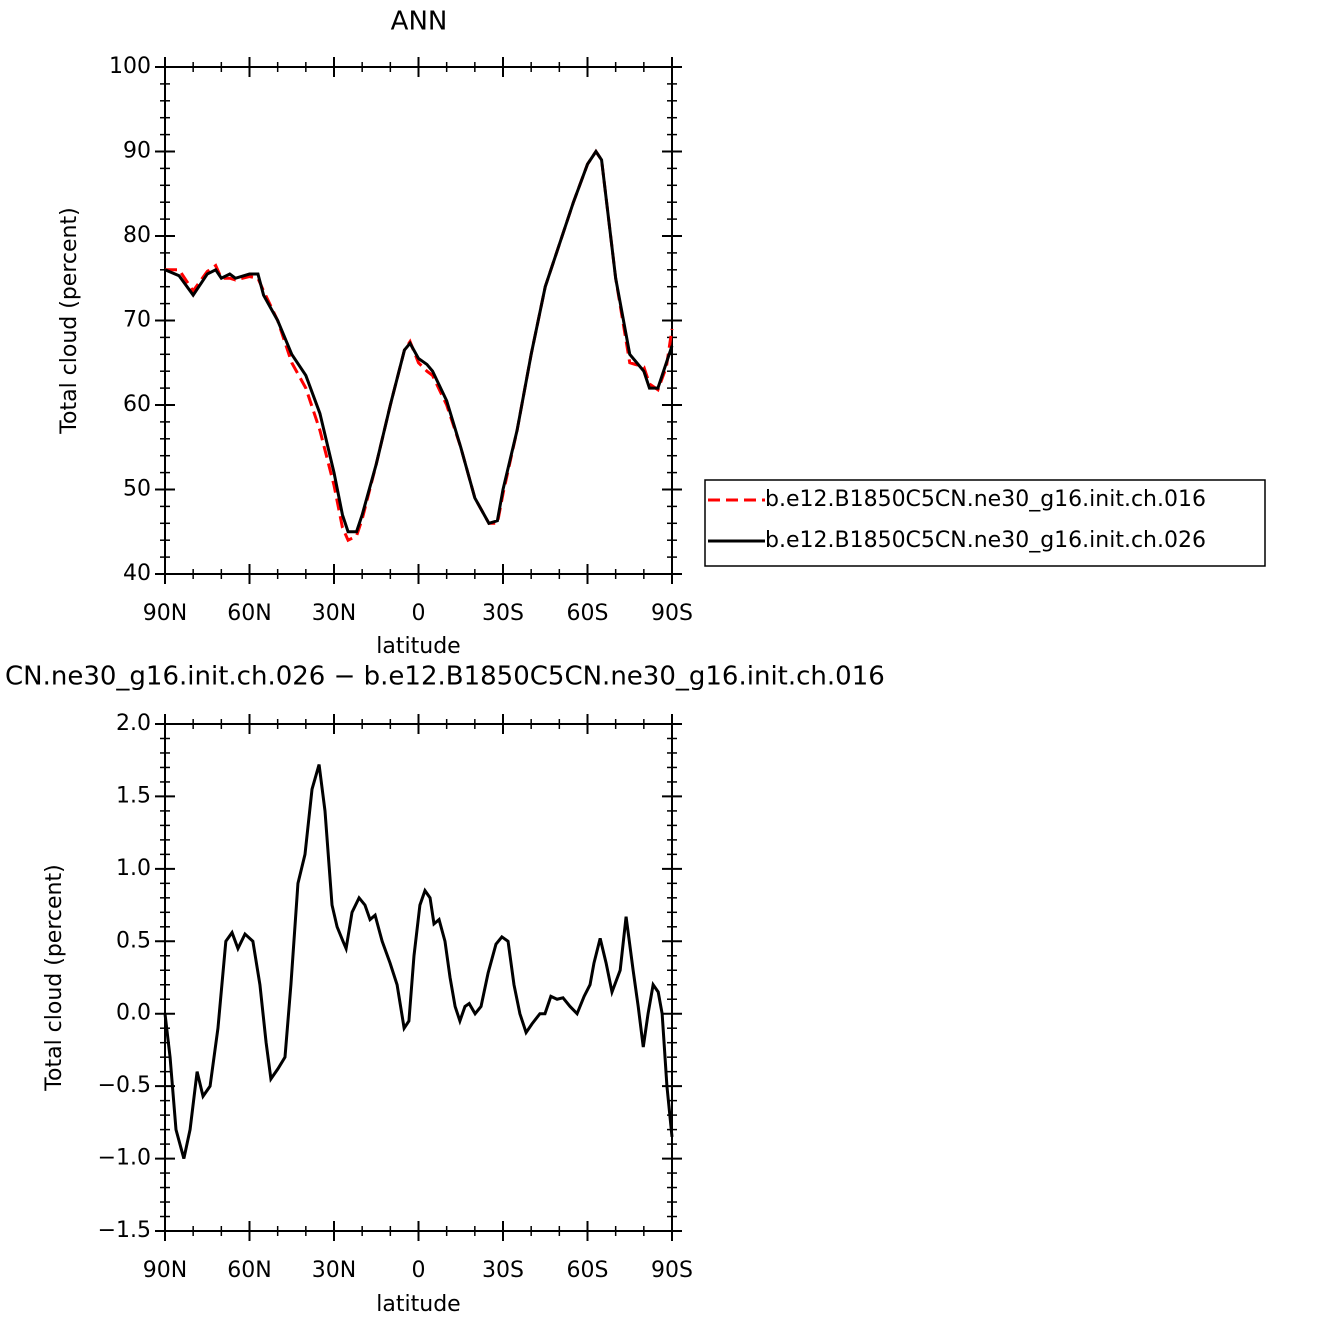 The width and height of the screenshot is (1322, 1325). I want to click on y-tick-label: 2.0, so click(133, 723).